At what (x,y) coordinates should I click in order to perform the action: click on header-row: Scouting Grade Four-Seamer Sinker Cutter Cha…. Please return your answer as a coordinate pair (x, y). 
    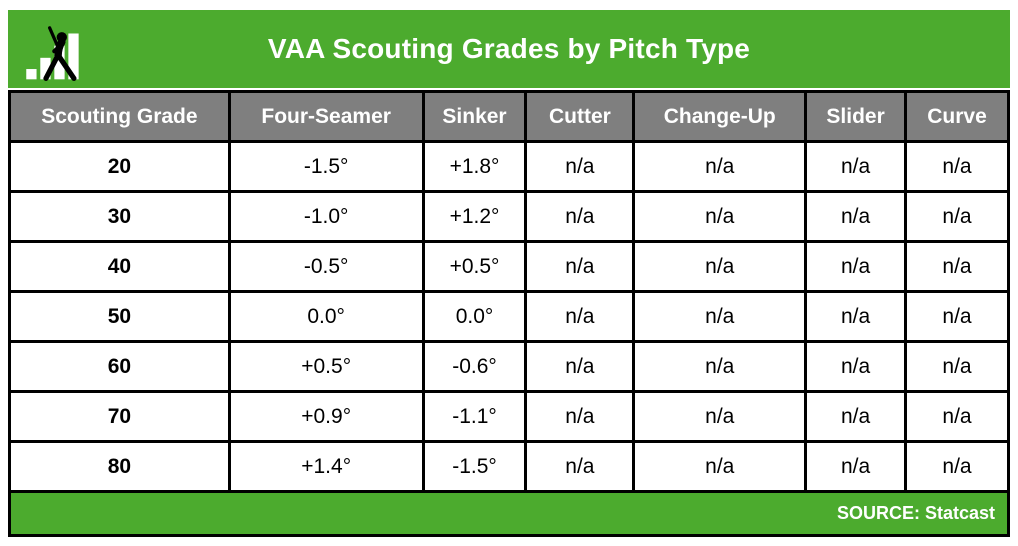
    Looking at the image, I should click on (509, 116).